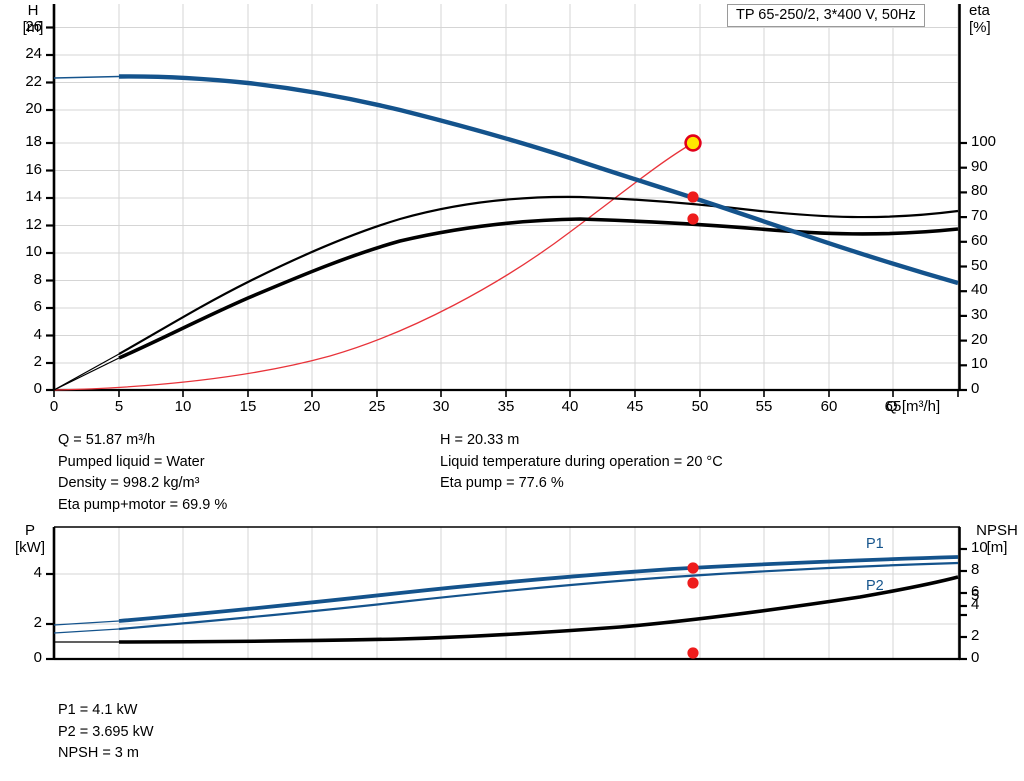 The width and height of the screenshot is (1024, 781). What do you see at coordinates (86, 631) in the screenshot?
I see `p2-curve-thin` at bounding box center [86, 631].